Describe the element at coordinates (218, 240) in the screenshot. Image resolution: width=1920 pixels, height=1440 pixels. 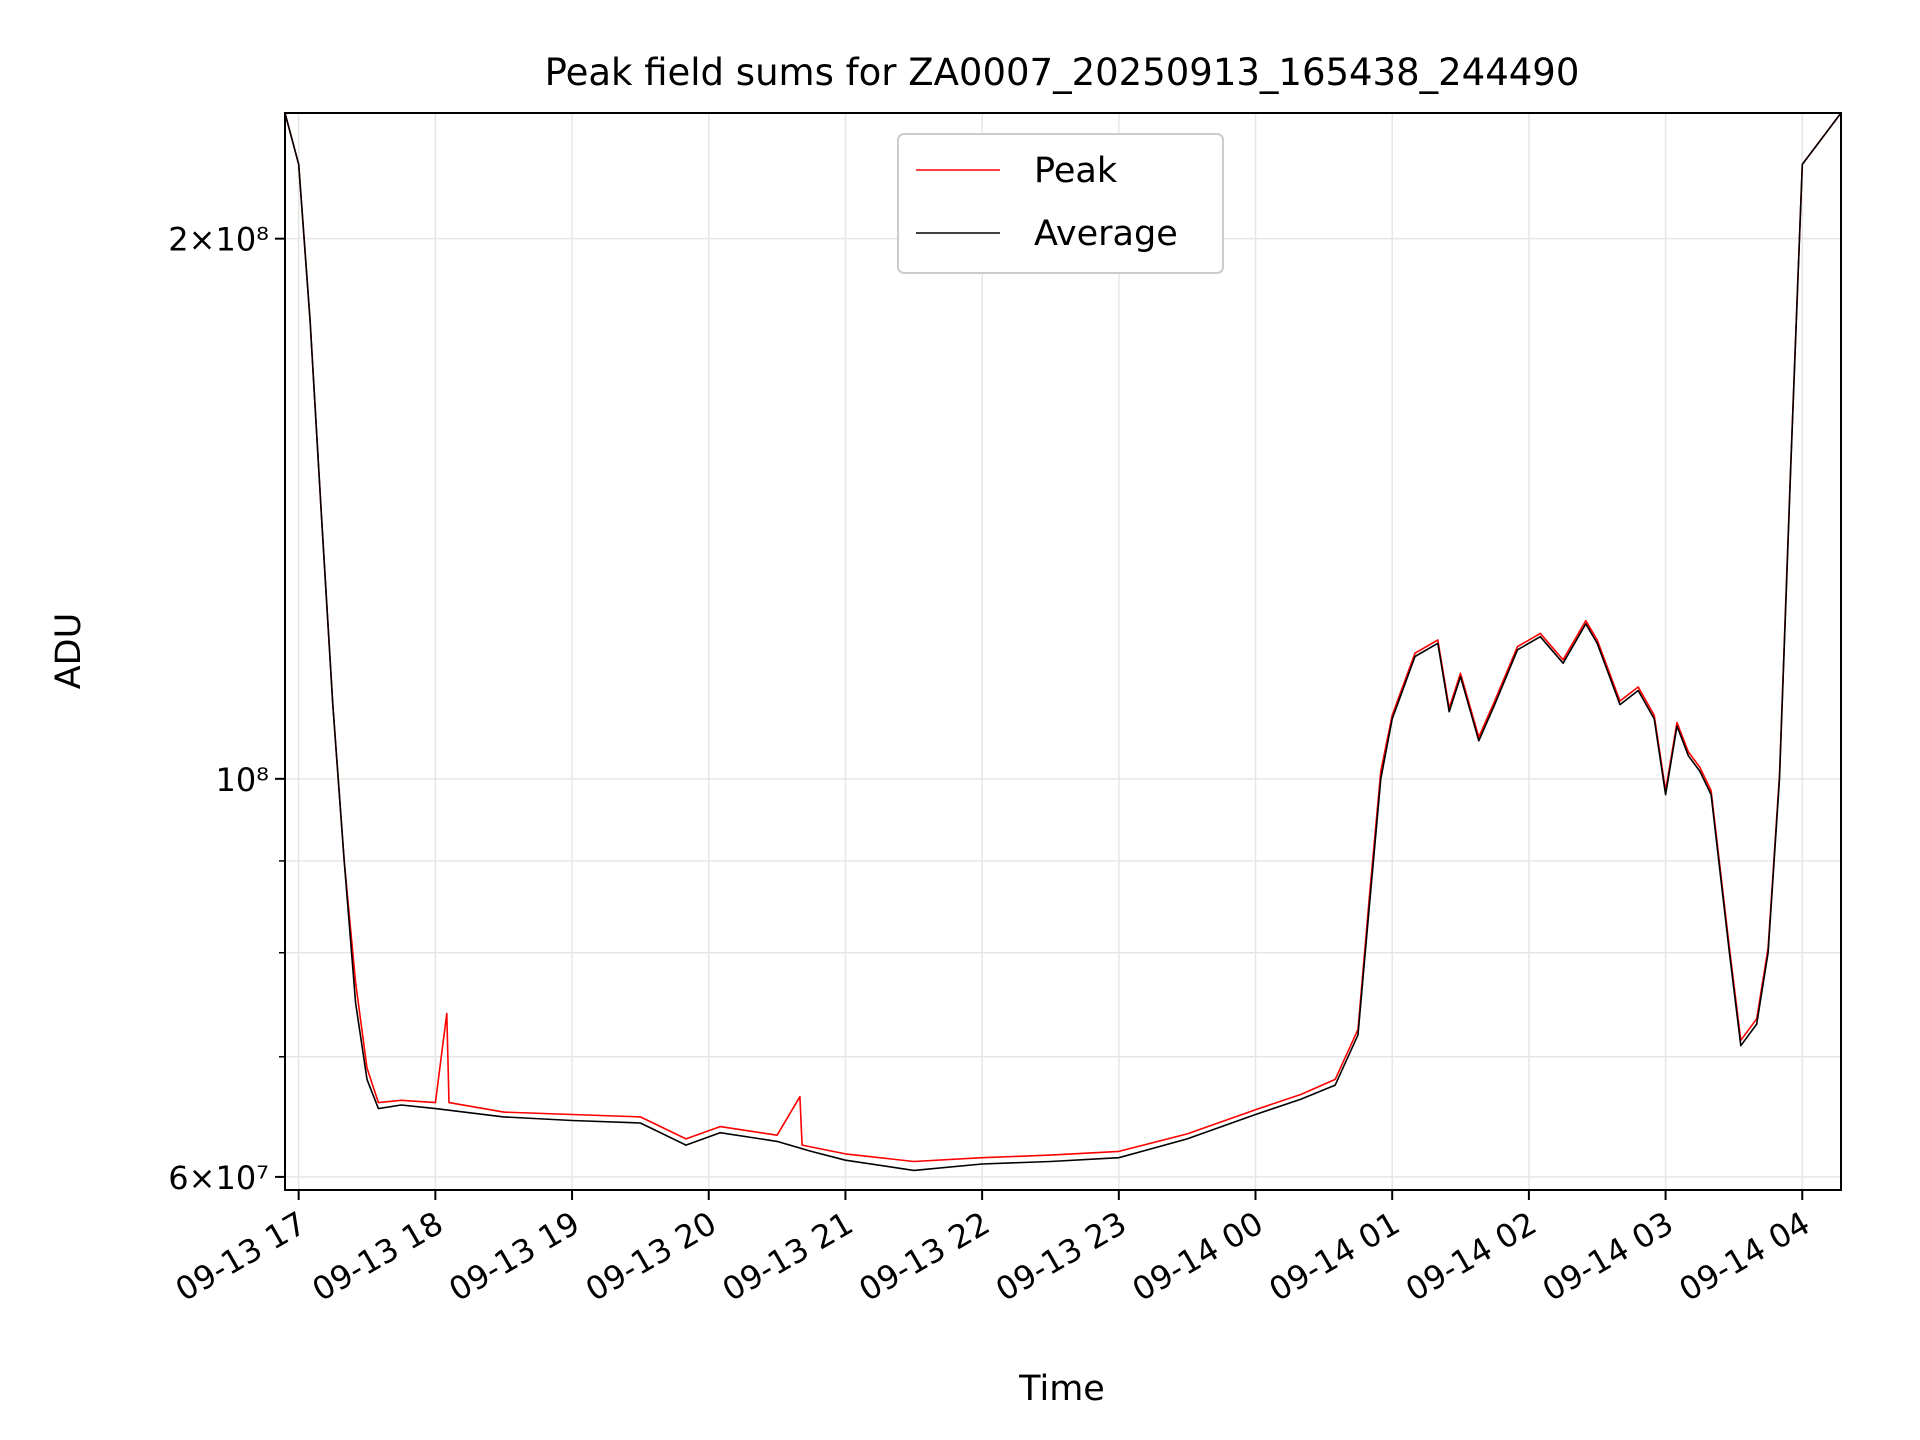
I see `y-tick-label: 2×10⁸` at that location.